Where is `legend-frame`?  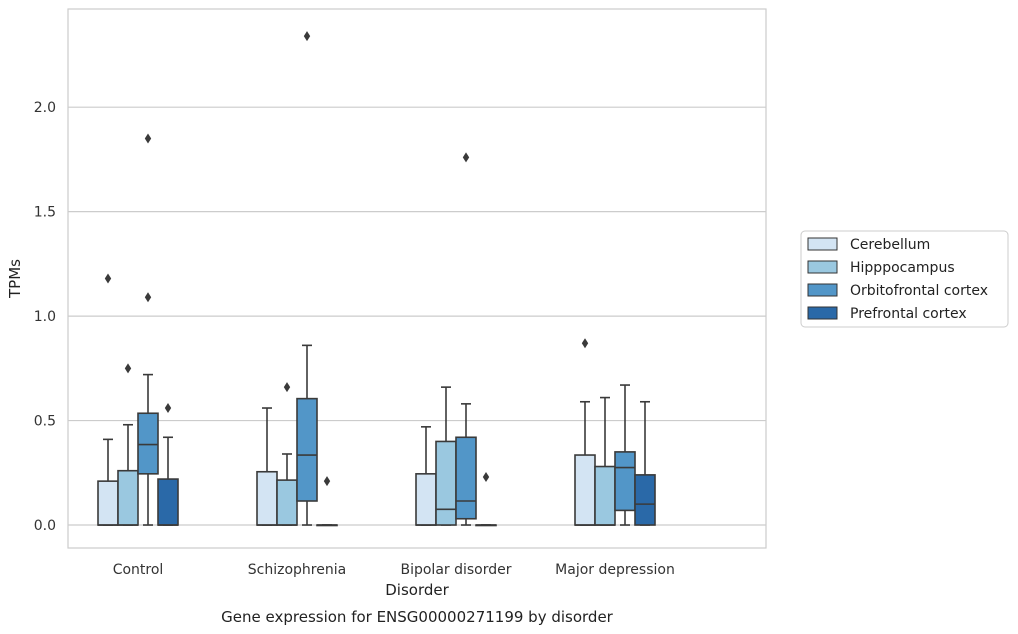 legend-frame is located at coordinates (904, 279).